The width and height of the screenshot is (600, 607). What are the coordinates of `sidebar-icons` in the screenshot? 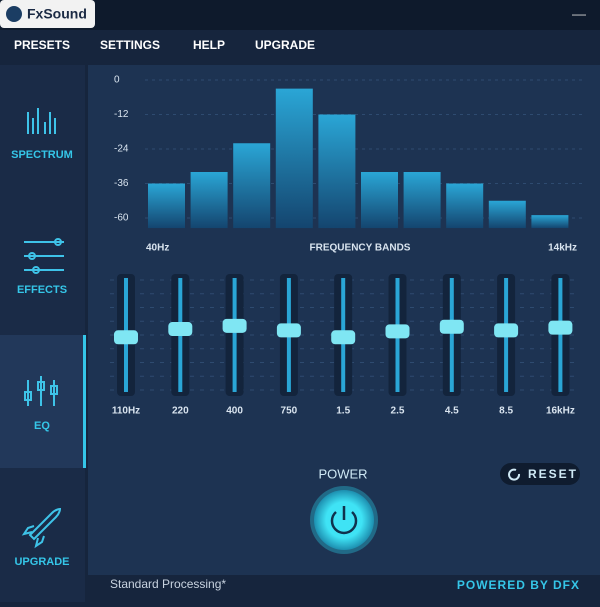 It's located at (42, 328).